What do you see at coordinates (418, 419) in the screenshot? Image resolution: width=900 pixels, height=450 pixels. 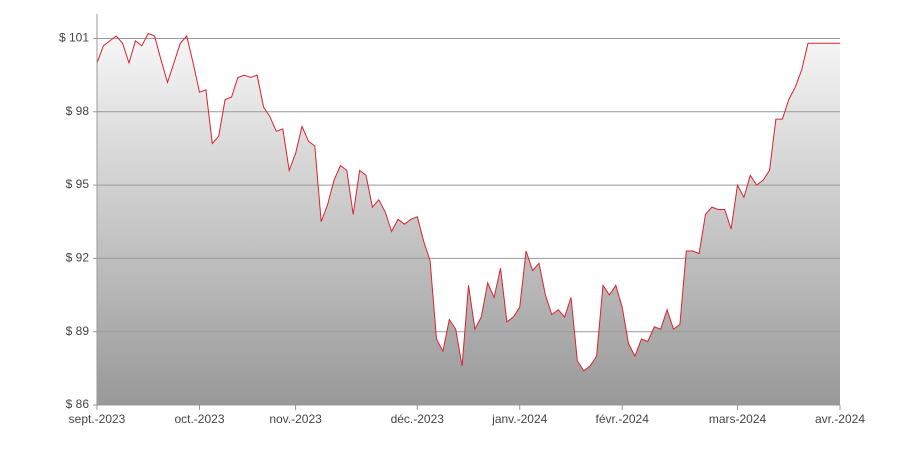 I see `x-tick-label: déc.-2023` at bounding box center [418, 419].